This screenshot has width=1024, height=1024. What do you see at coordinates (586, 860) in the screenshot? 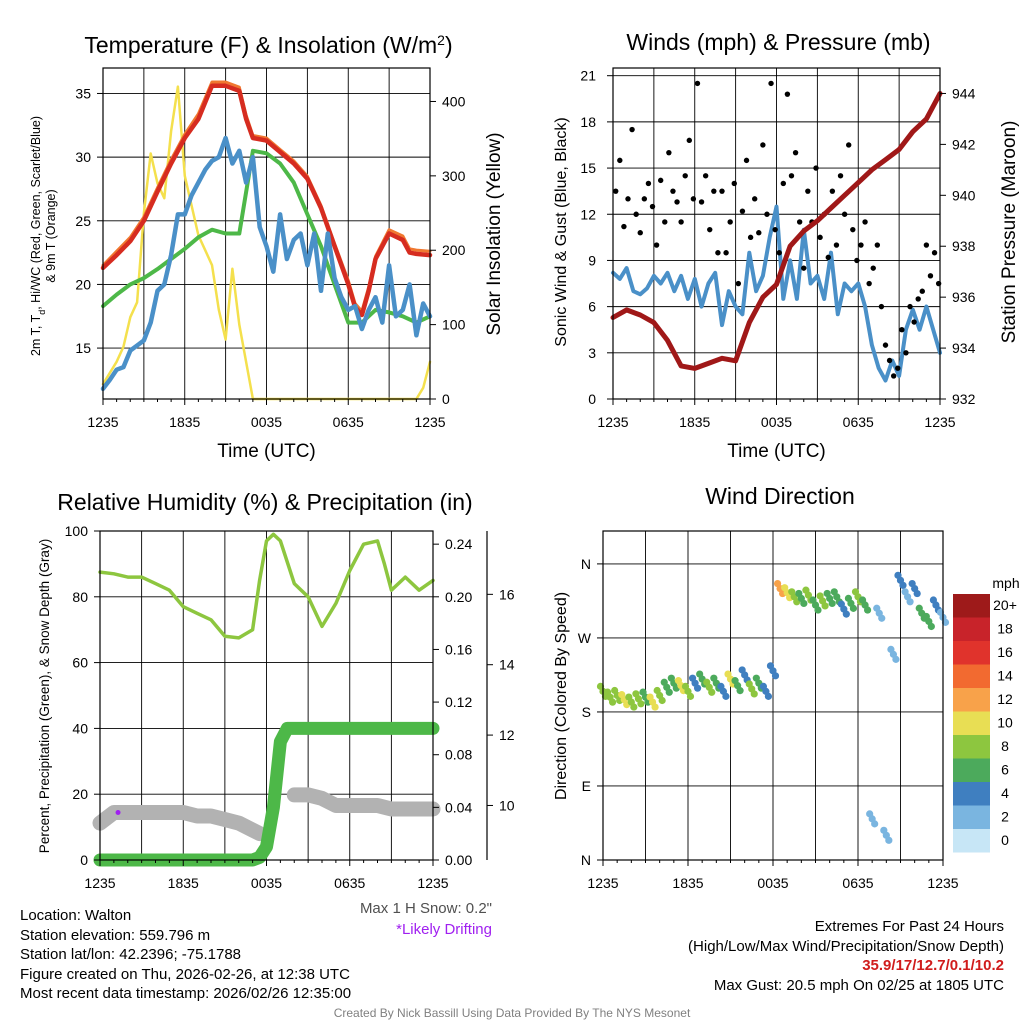
I see `y-tick-label: N` at bounding box center [586, 860].